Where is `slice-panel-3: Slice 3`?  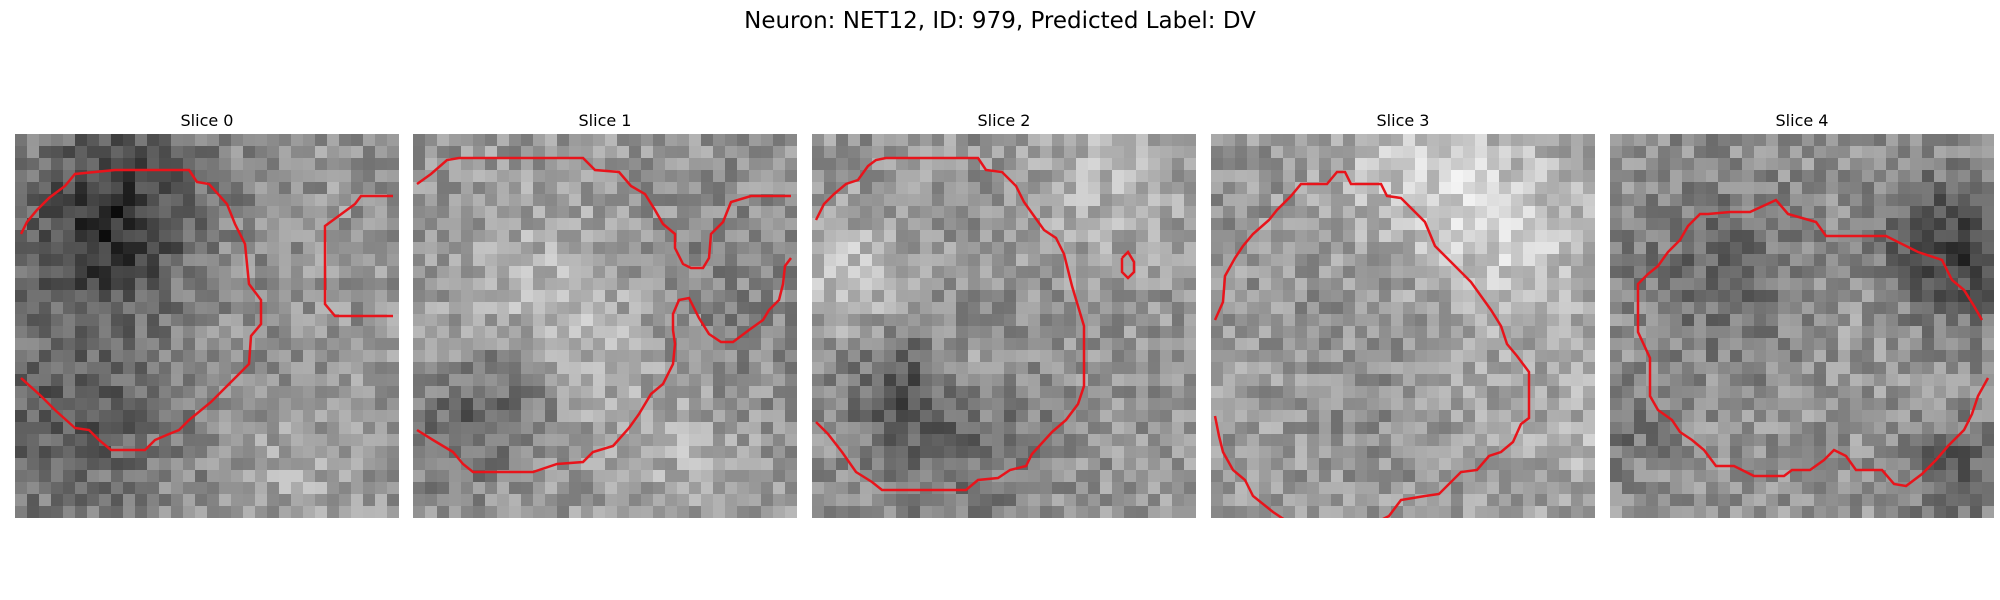
slice-panel-3: Slice 3 is located at coordinates (1403, 313).